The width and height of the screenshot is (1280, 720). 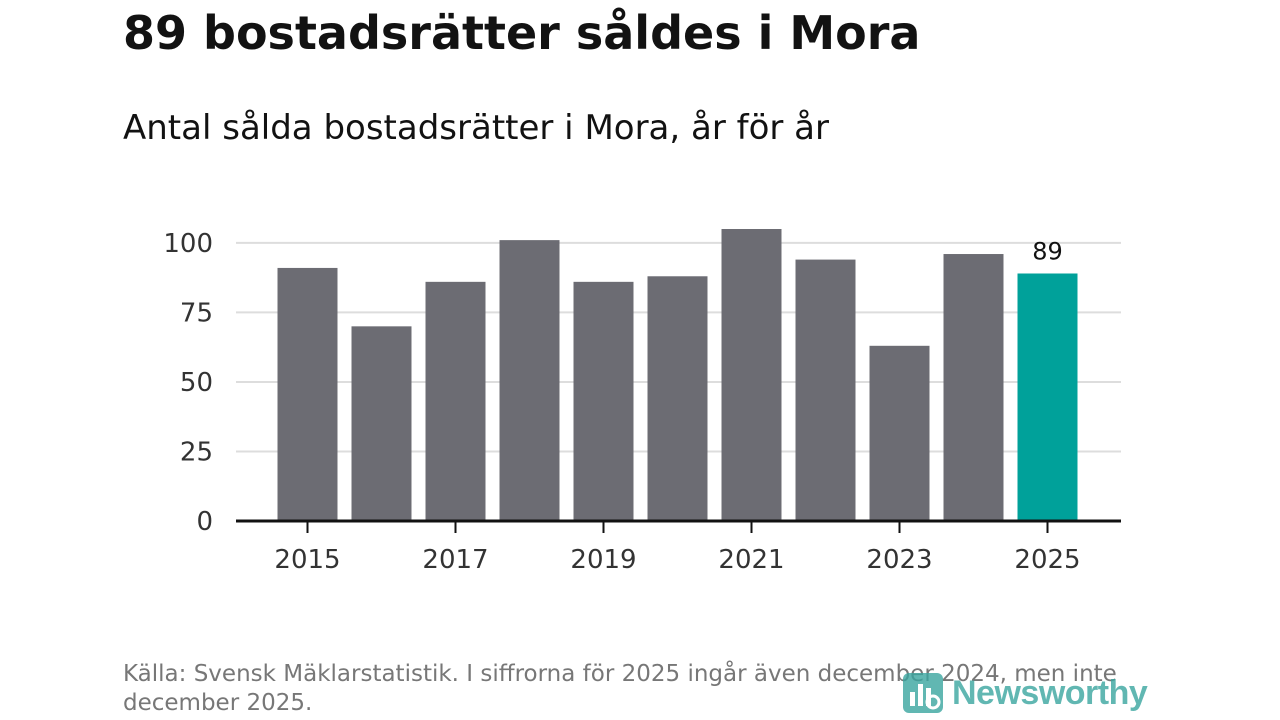 I want to click on chart-title: 89 bostadsrätter såldes i Mora, so click(x=522, y=33).